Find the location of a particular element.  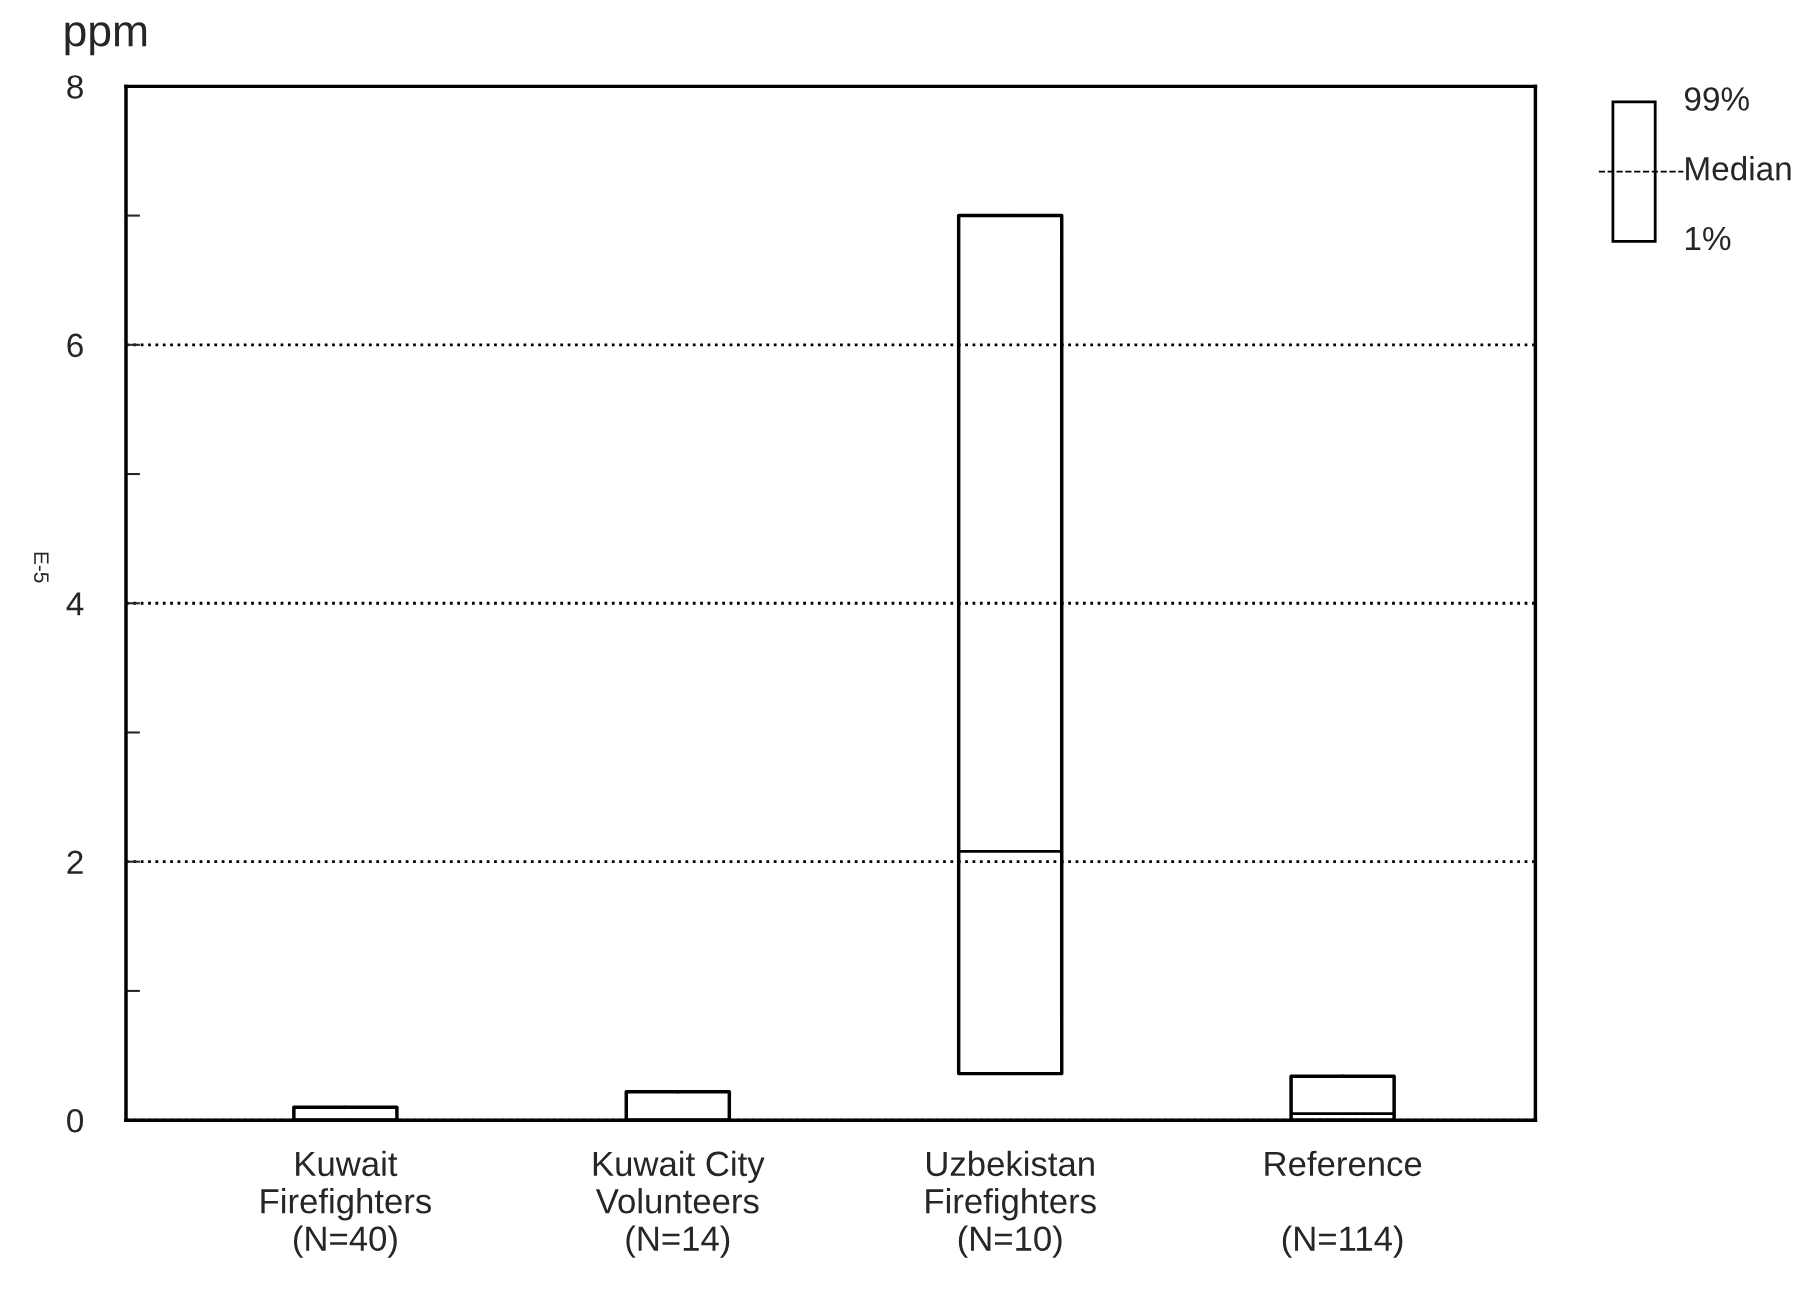

y-tick-label: 4 is located at coordinates (75, 604).